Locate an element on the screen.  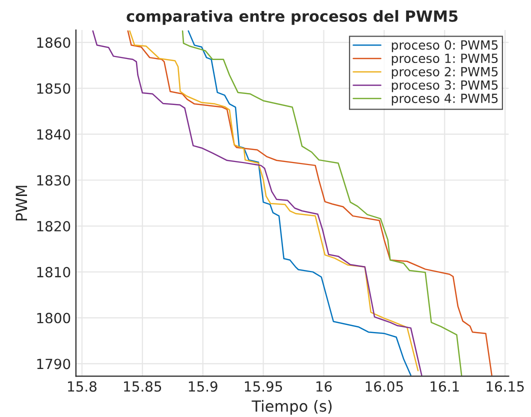
chart-title: comparativa entre procesos del PWM5 is located at coordinates (292, 17).